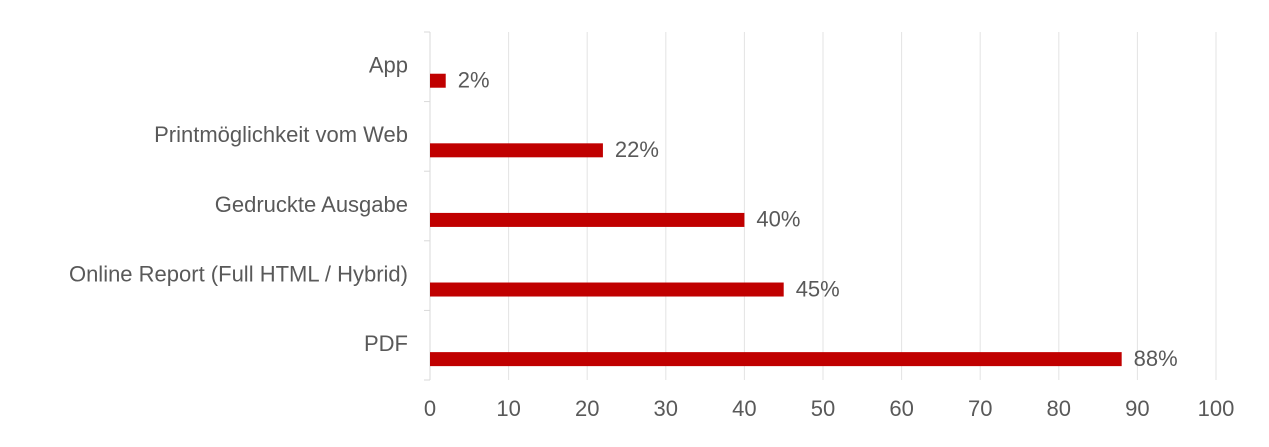 The height and width of the screenshot is (447, 1269). What do you see at coordinates (901, 408) in the screenshot?
I see `x-tick-label: 60` at bounding box center [901, 408].